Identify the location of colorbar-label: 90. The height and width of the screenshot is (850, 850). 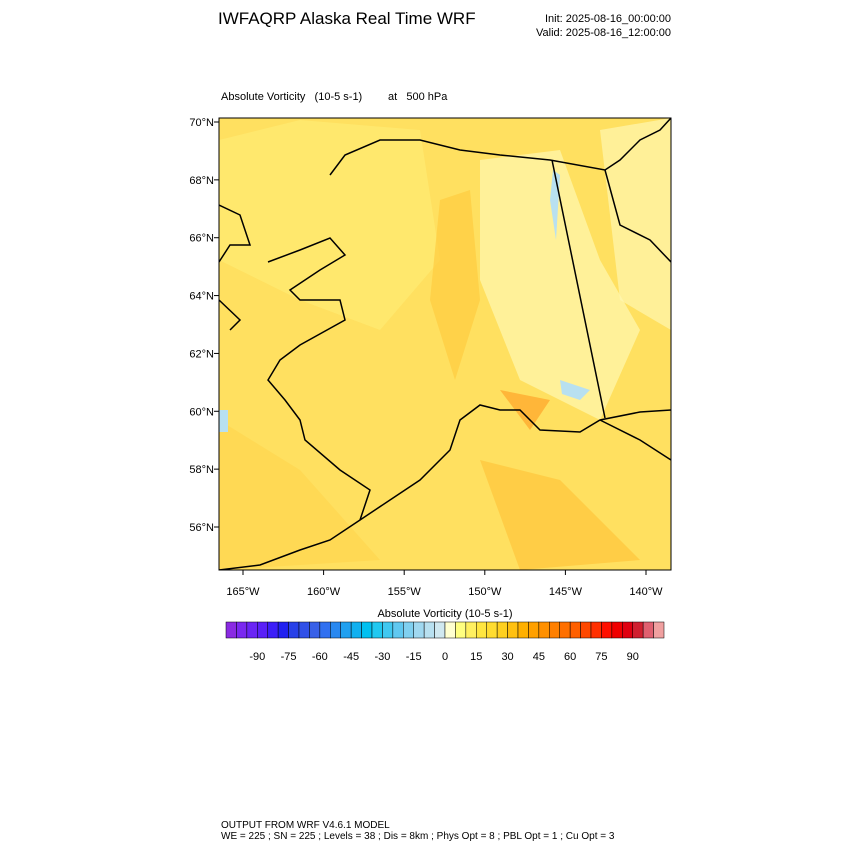
(633, 657).